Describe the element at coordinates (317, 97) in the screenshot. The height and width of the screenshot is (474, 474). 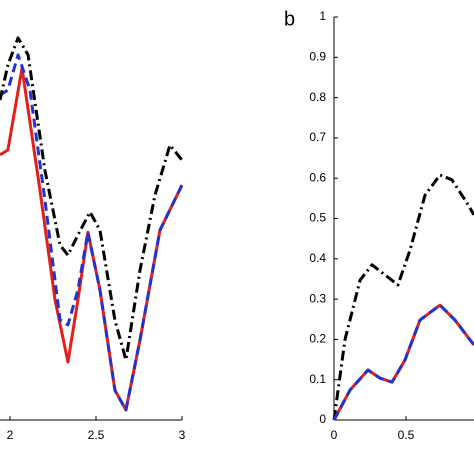
I see `y-tick-label: 0.8` at that location.